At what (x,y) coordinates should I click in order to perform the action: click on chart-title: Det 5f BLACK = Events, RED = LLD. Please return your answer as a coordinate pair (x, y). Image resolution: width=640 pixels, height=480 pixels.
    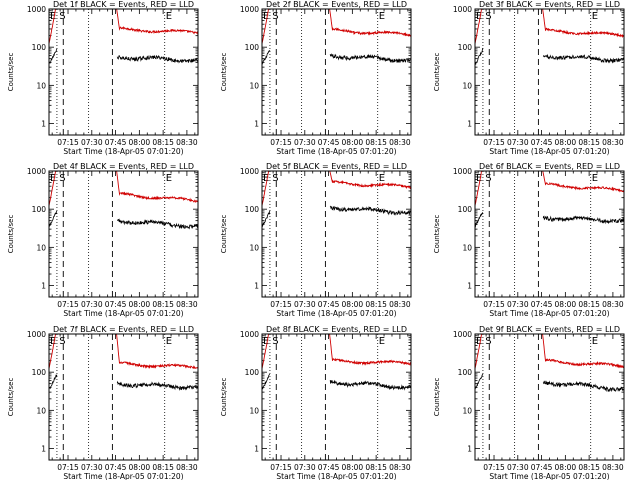
    Looking at the image, I should click on (336, 166).